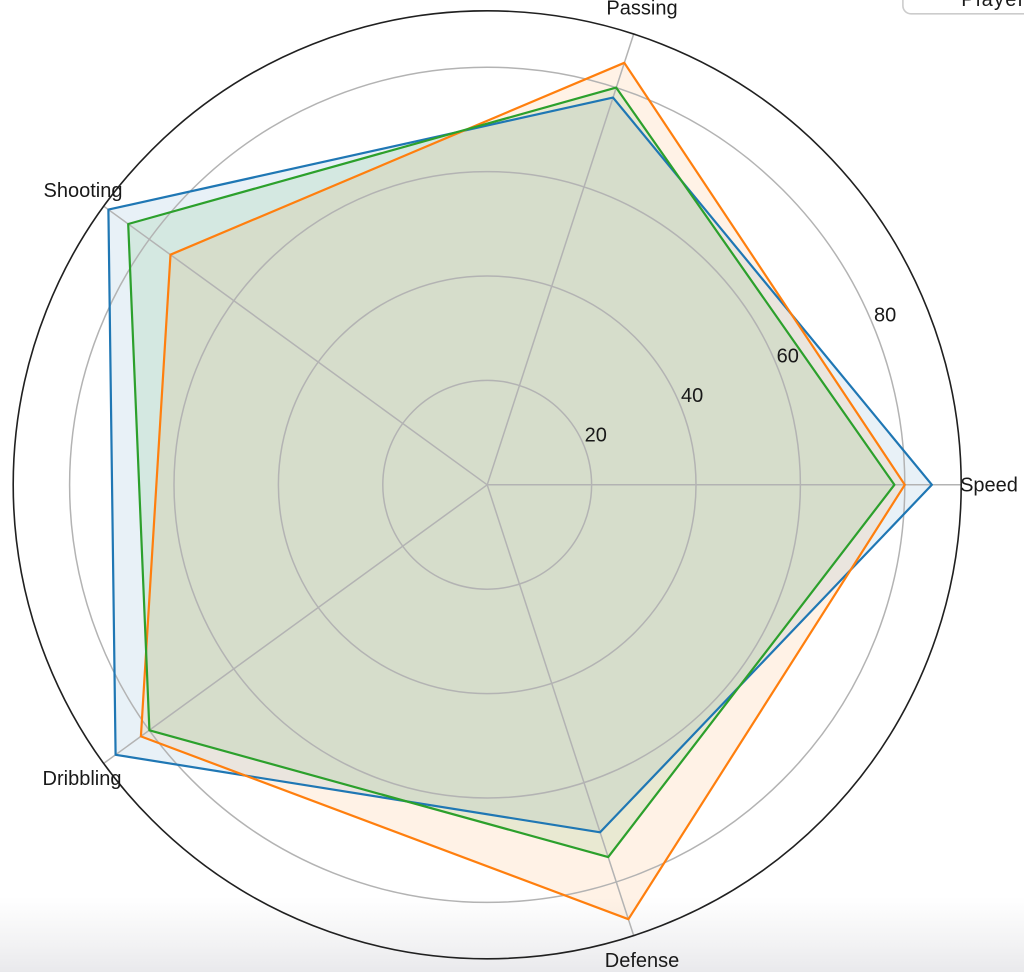  Describe the element at coordinates (788, 356) in the screenshot. I see `svg-text: 60` at that location.